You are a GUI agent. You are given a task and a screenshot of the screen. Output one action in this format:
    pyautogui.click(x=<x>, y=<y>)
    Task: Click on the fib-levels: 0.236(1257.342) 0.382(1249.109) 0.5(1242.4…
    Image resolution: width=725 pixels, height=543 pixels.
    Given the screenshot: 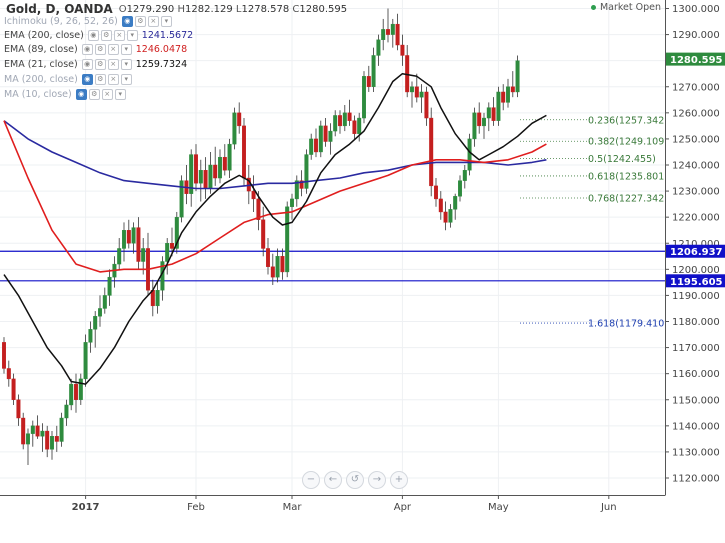 What is the action you would take?
    pyautogui.click(x=594, y=222)
    